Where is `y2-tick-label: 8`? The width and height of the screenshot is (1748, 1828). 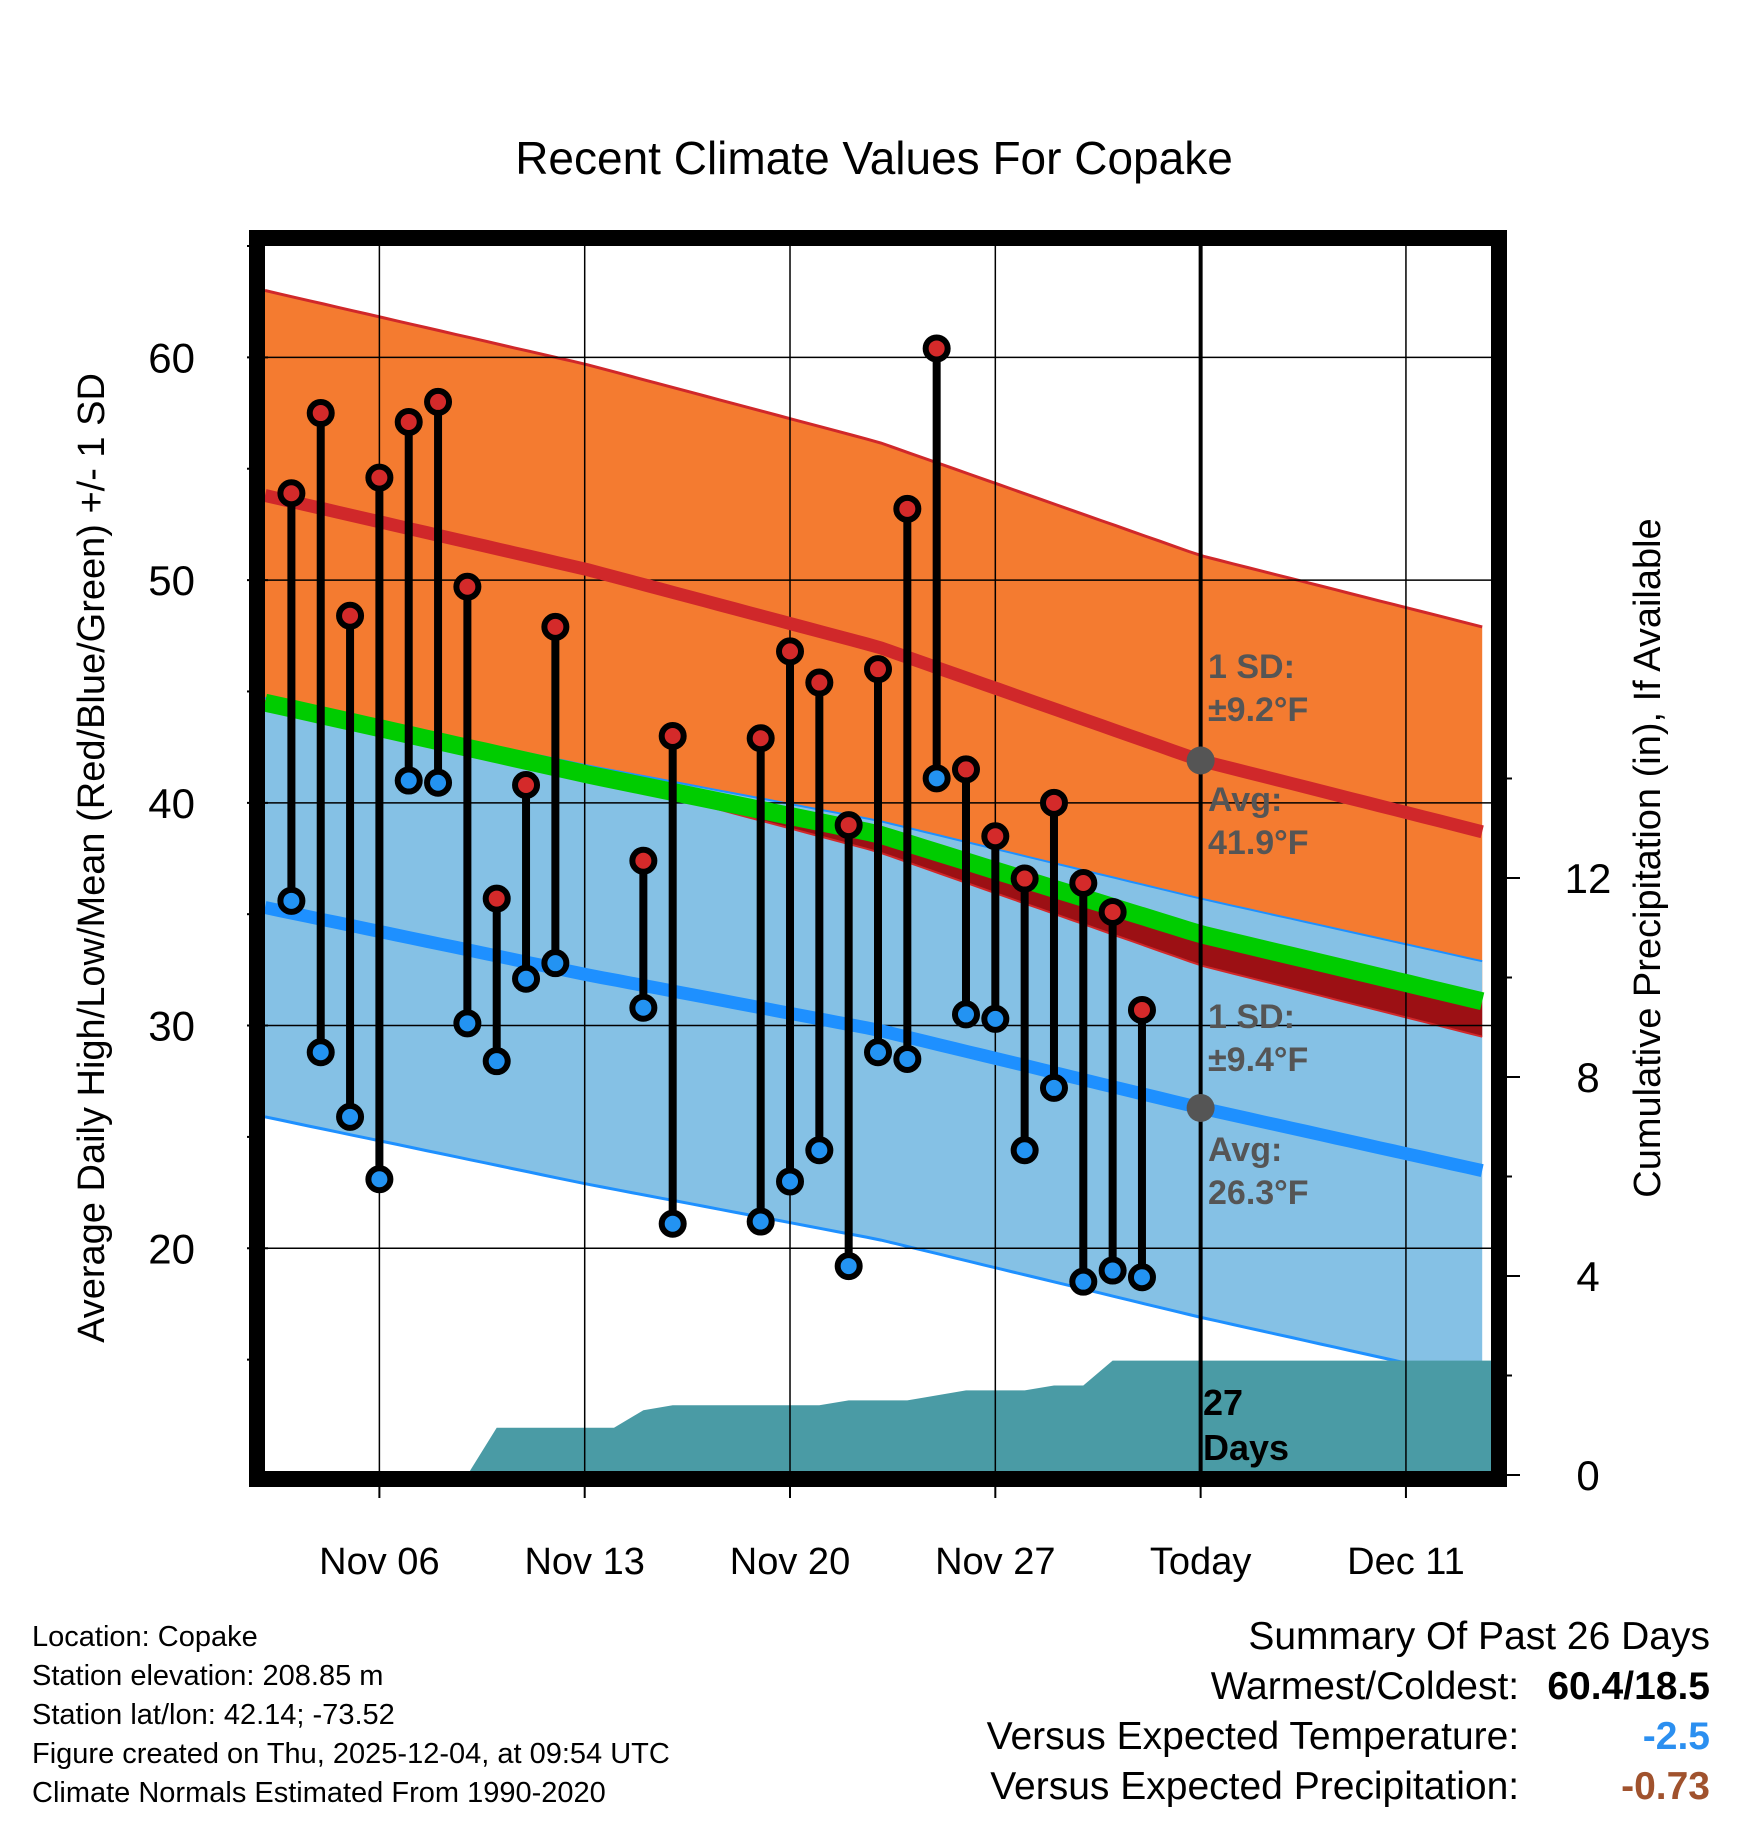 y2-tick-label: 8 is located at coordinates (1587, 1077).